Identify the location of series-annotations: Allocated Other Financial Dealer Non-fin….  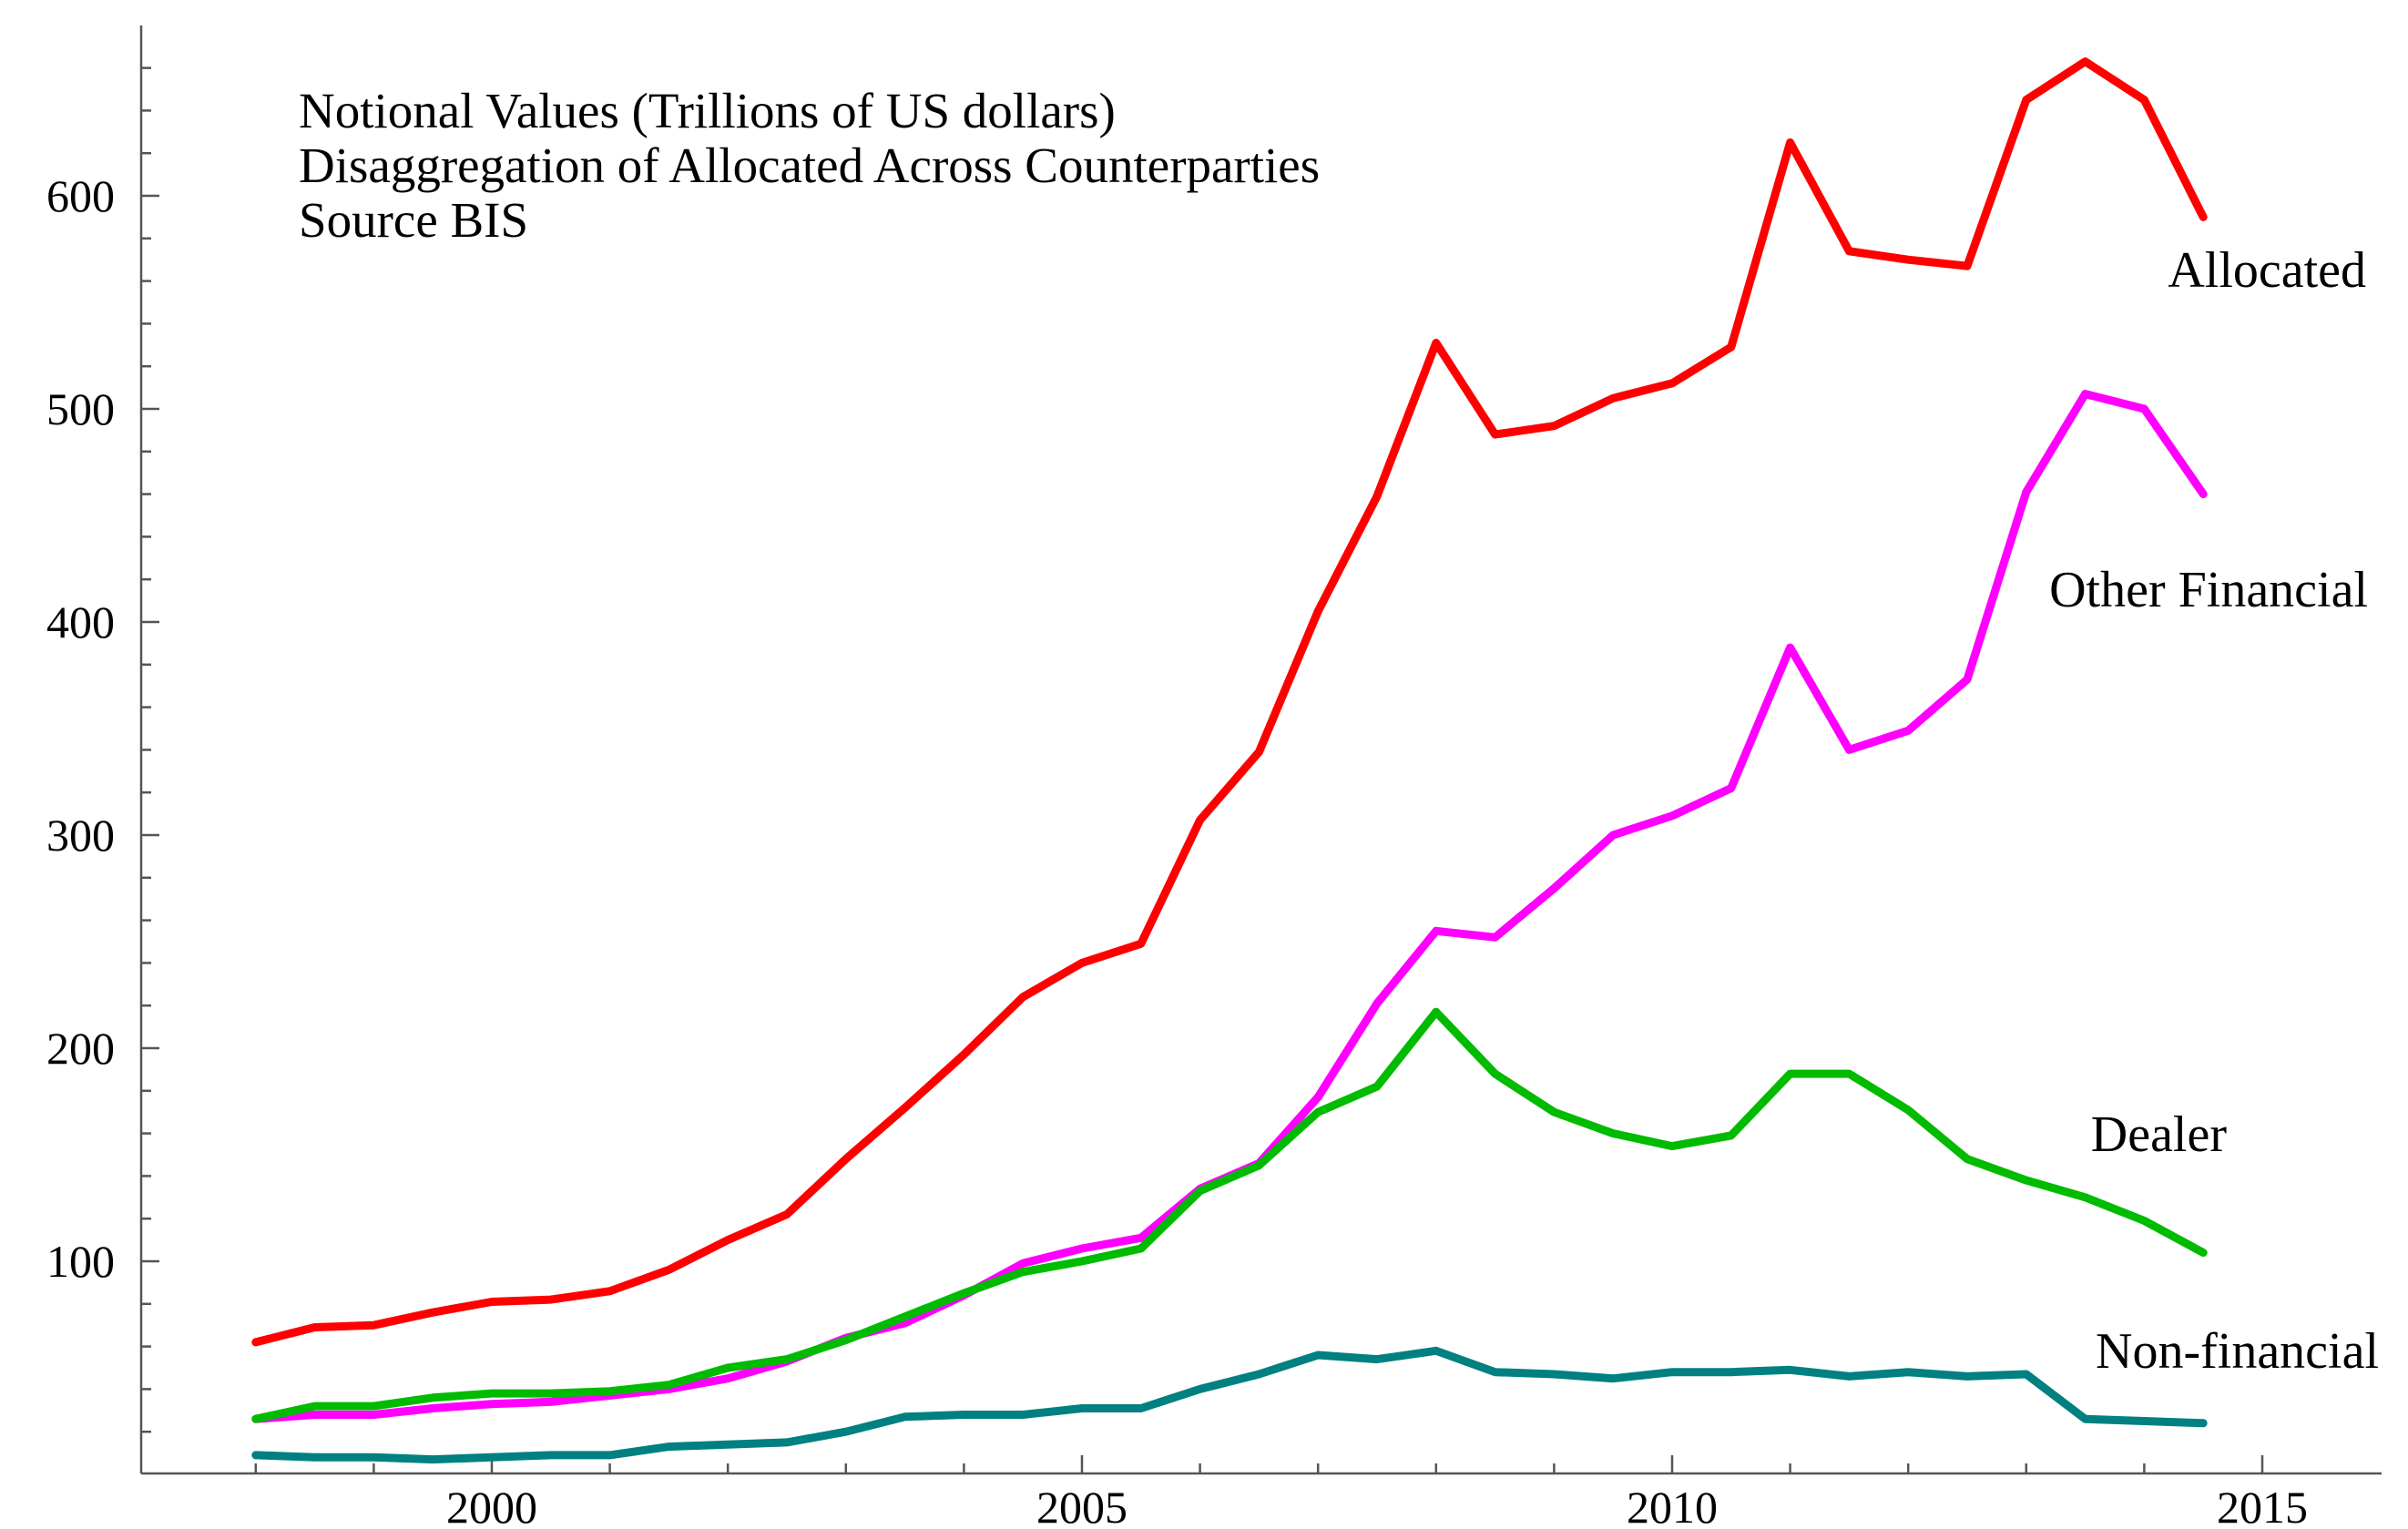
(2214, 811).